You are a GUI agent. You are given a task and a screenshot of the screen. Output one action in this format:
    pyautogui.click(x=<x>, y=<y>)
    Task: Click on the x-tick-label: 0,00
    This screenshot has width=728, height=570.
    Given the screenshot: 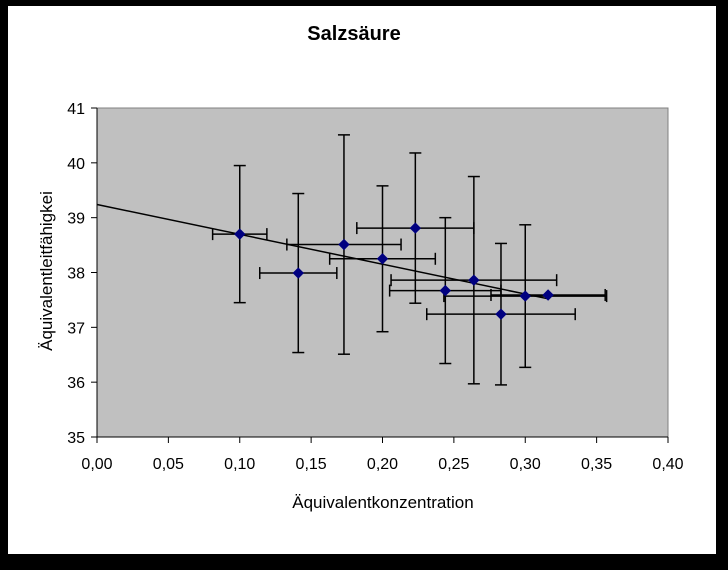 What is the action you would take?
    pyautogui.click(x=96, y=464)
    